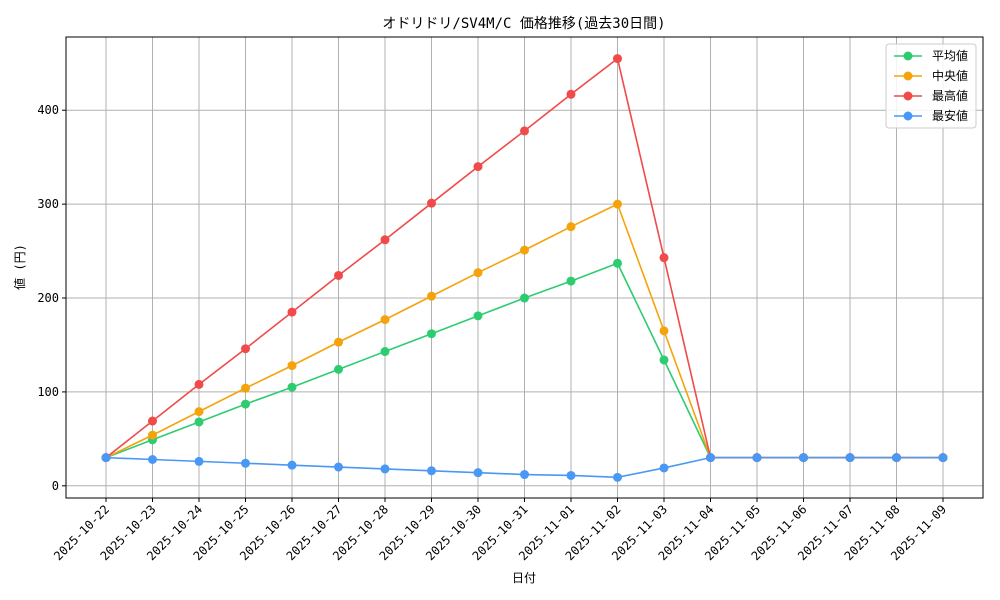  I want to click on y-tick-label: 200, so click(48, 298).